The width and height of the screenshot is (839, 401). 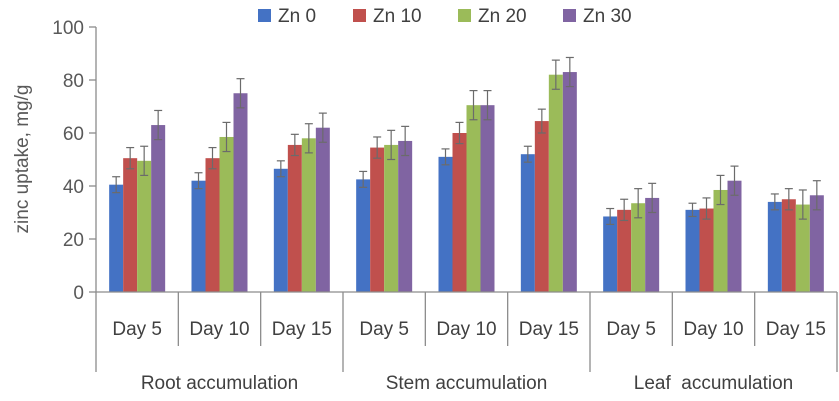 I want to click on y-axis-title: zinc uptake, mg/g, so click(x=22, y=159).